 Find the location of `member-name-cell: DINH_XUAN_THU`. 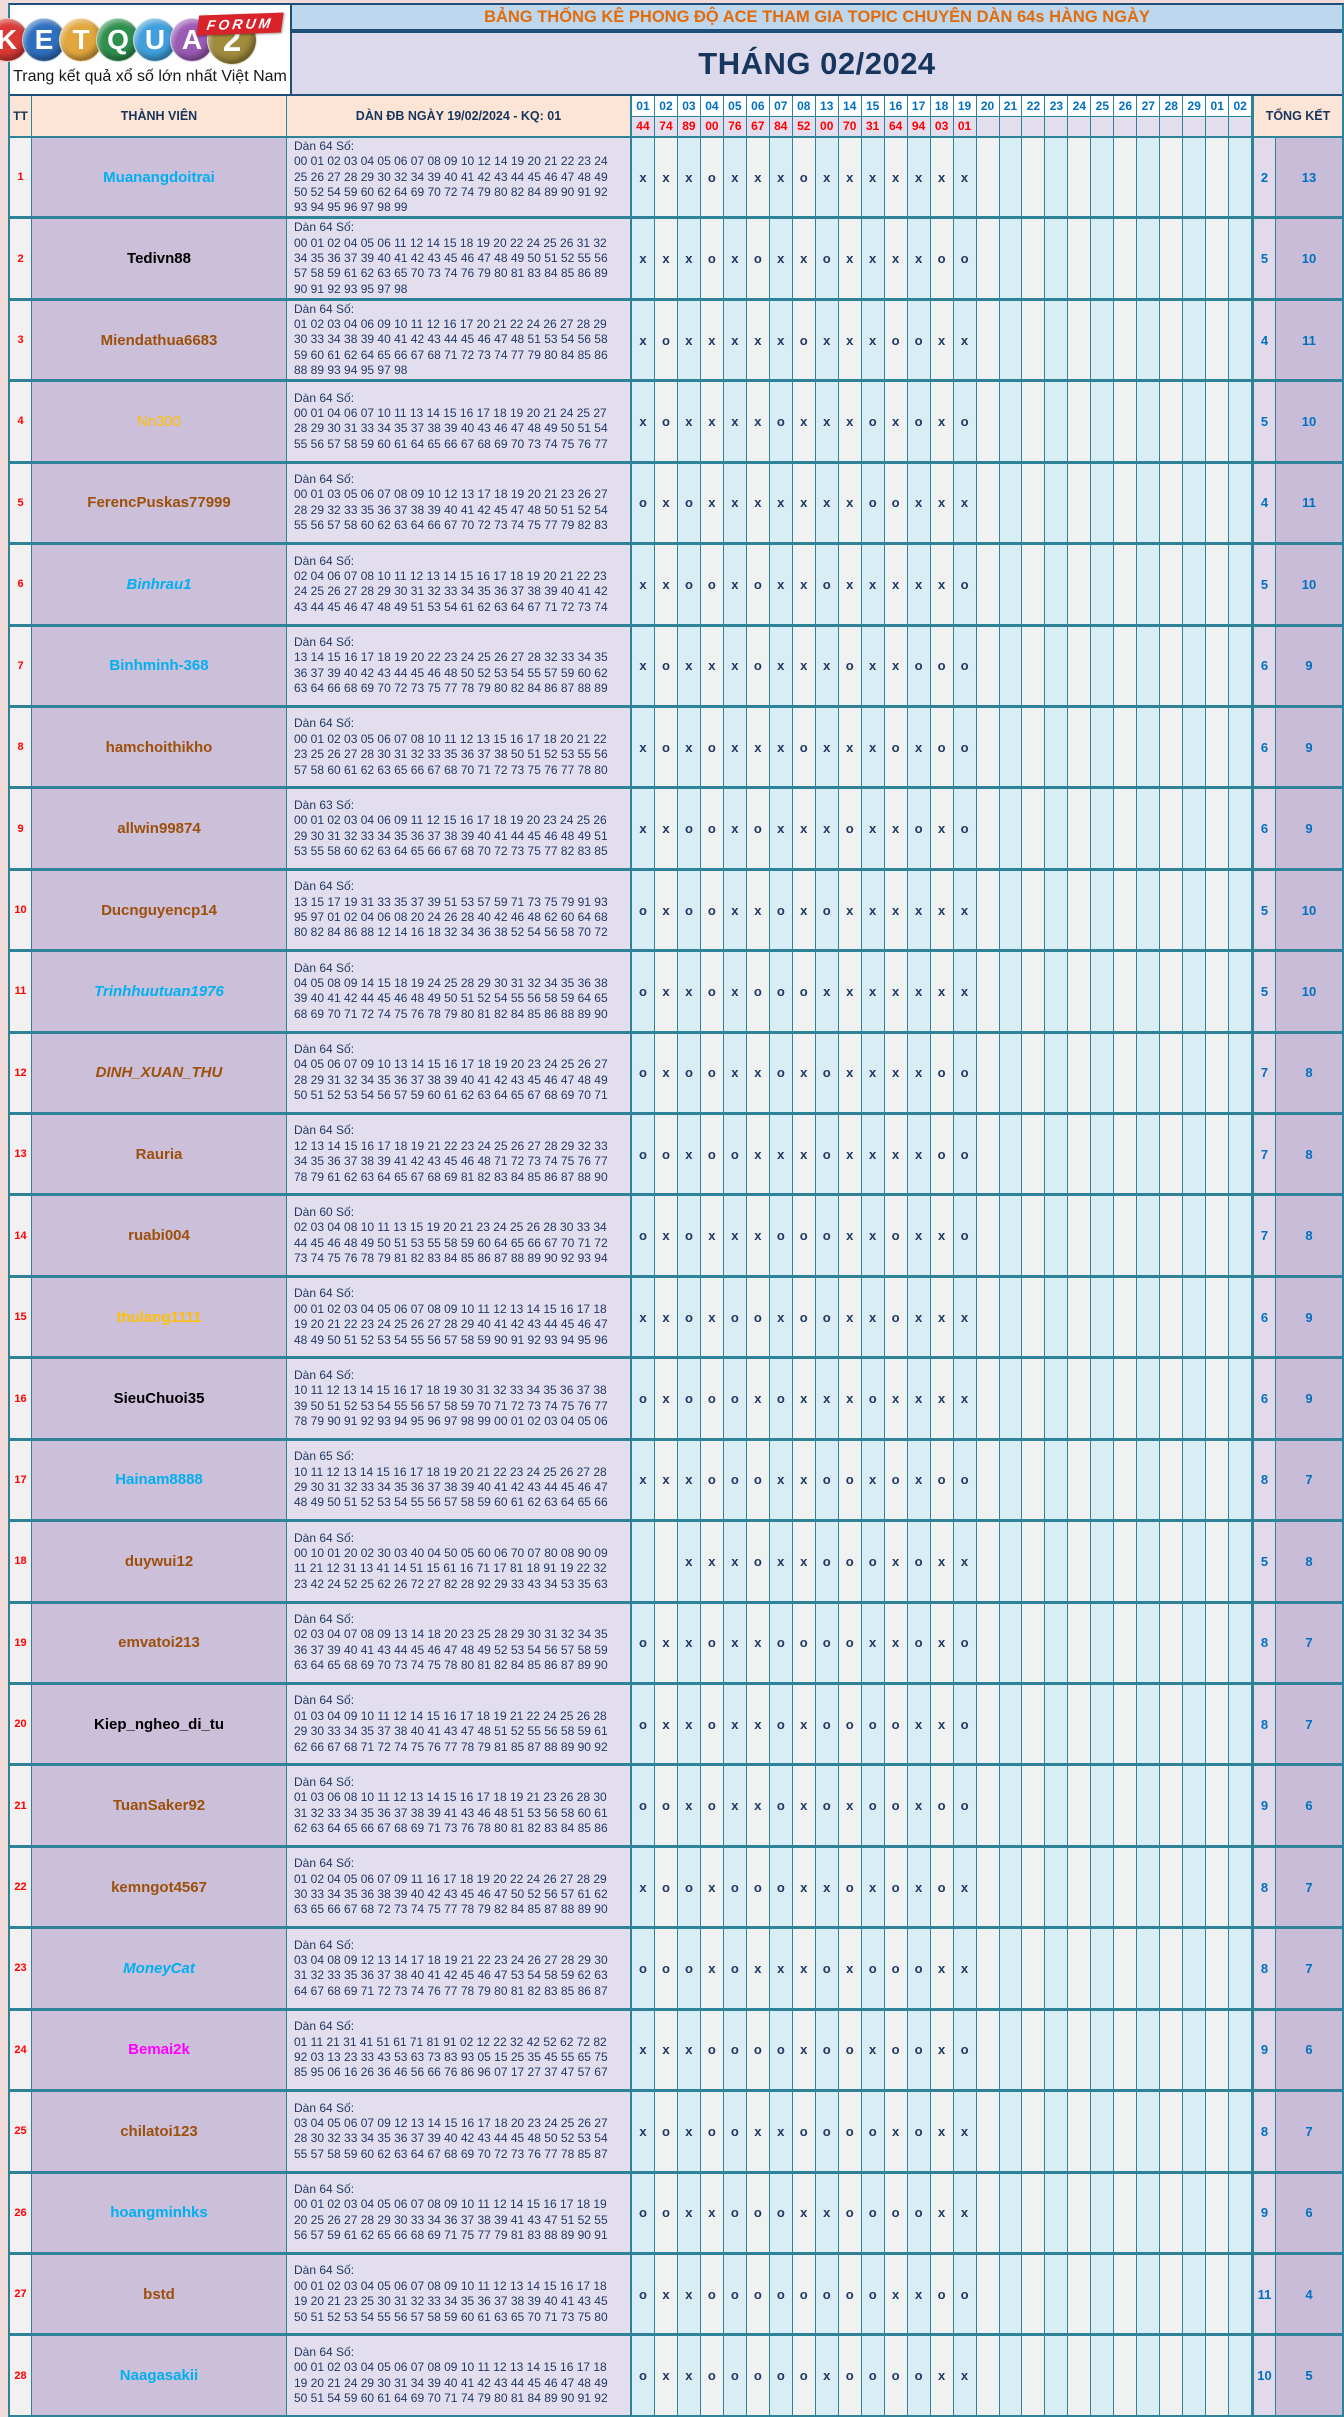

member-name-cell: DINH_XUAN_THU is located at coordinates (159, 1073).